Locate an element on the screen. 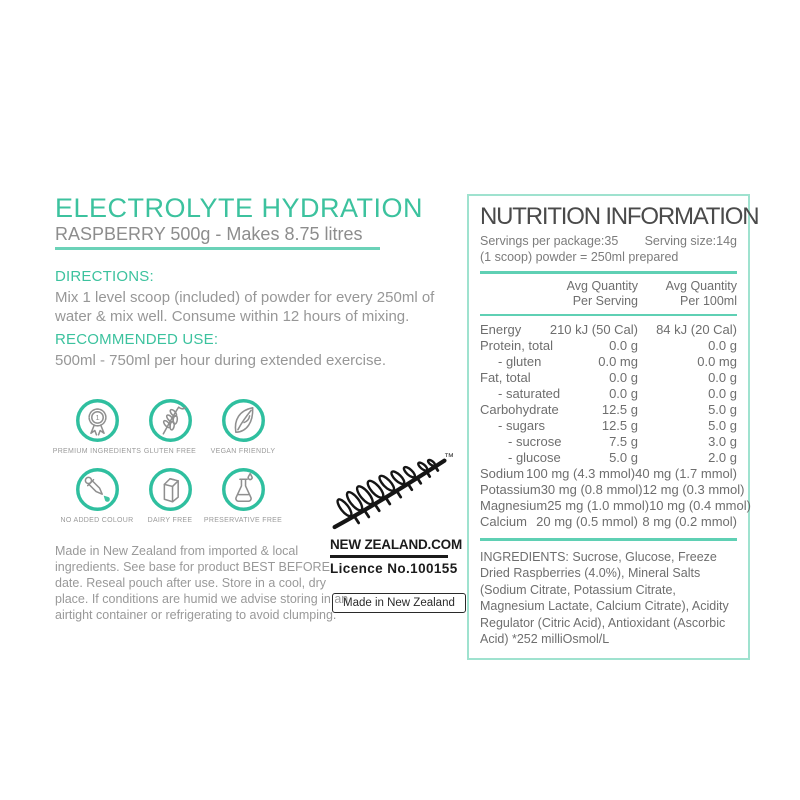 The width and height of the screenshot is (800, 800). nutrition-row: - gluten 0.0 mg 0.0 mg is located at coordinates (608, 362).